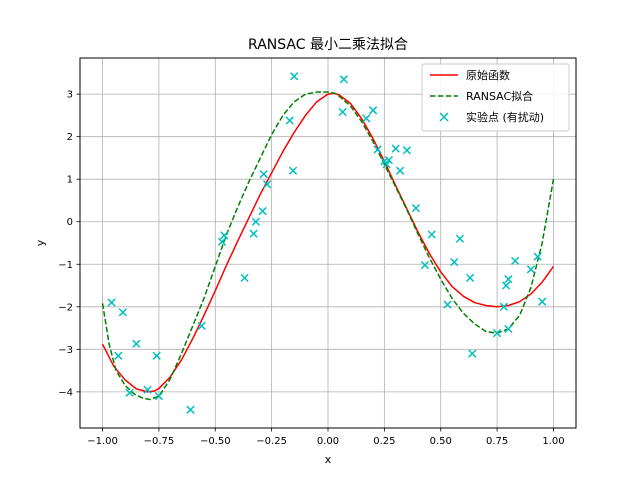  I want to click on y-tick-label: −2, so click(65, 307).